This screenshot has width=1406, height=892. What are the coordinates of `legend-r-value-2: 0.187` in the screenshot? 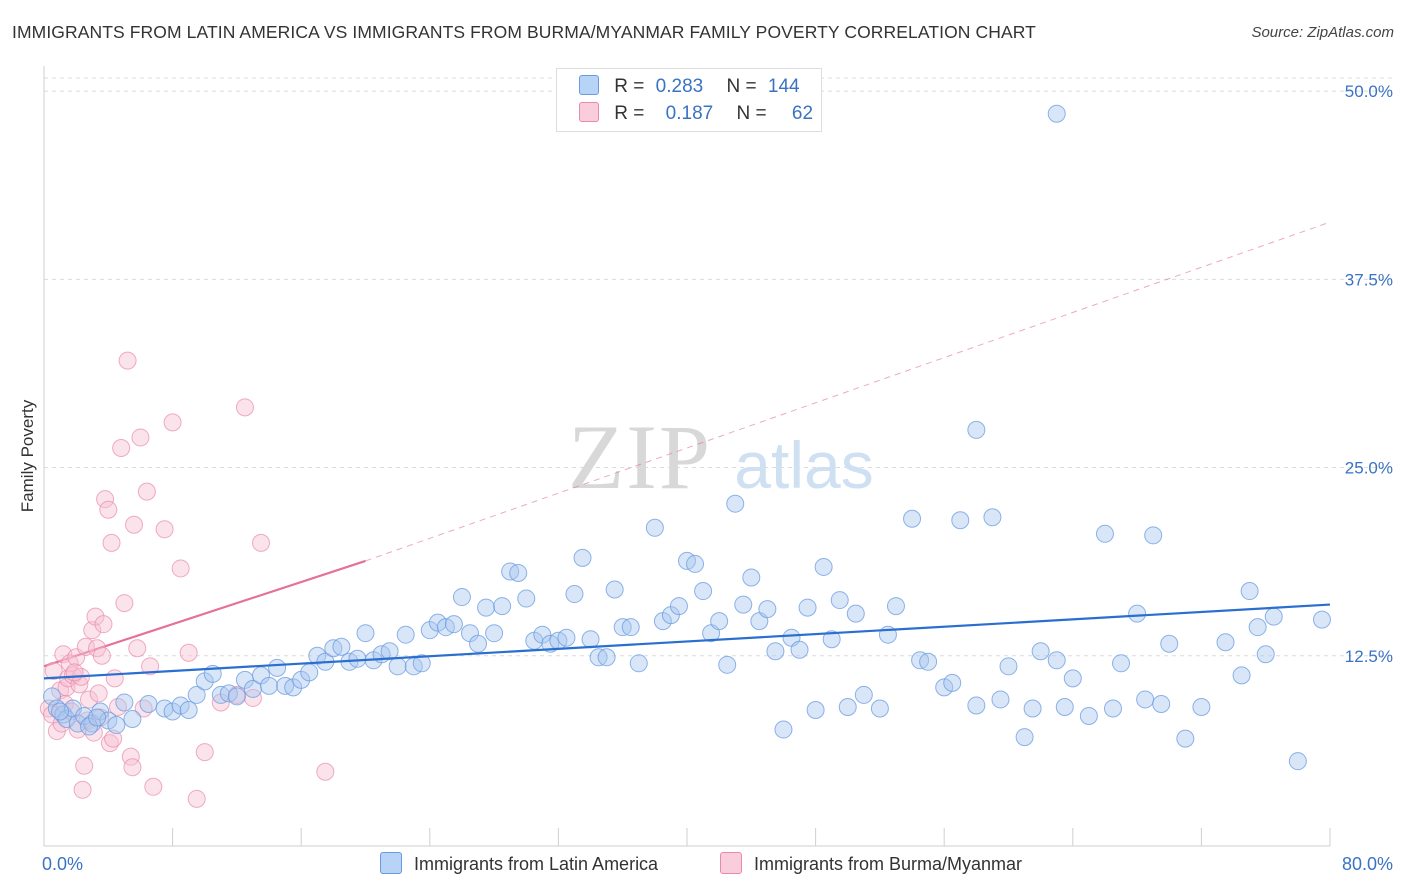 It's located at (689, 113).